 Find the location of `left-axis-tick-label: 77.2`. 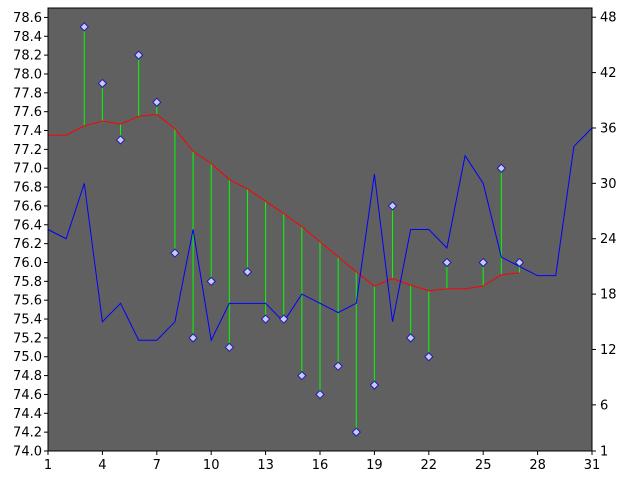

left-axis-tick-label: 77.2 is located at coordinates (27, 150).